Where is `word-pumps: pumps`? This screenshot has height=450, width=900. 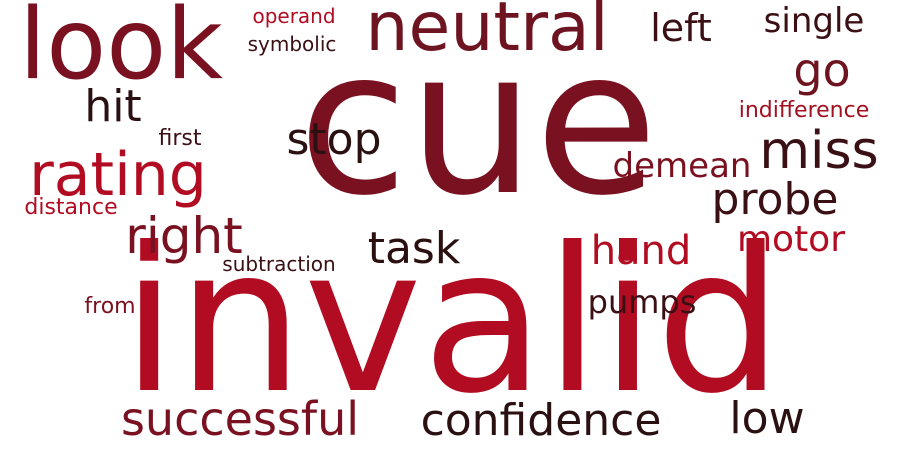
word-pumps: pumps is located at coordinates (642, 302).